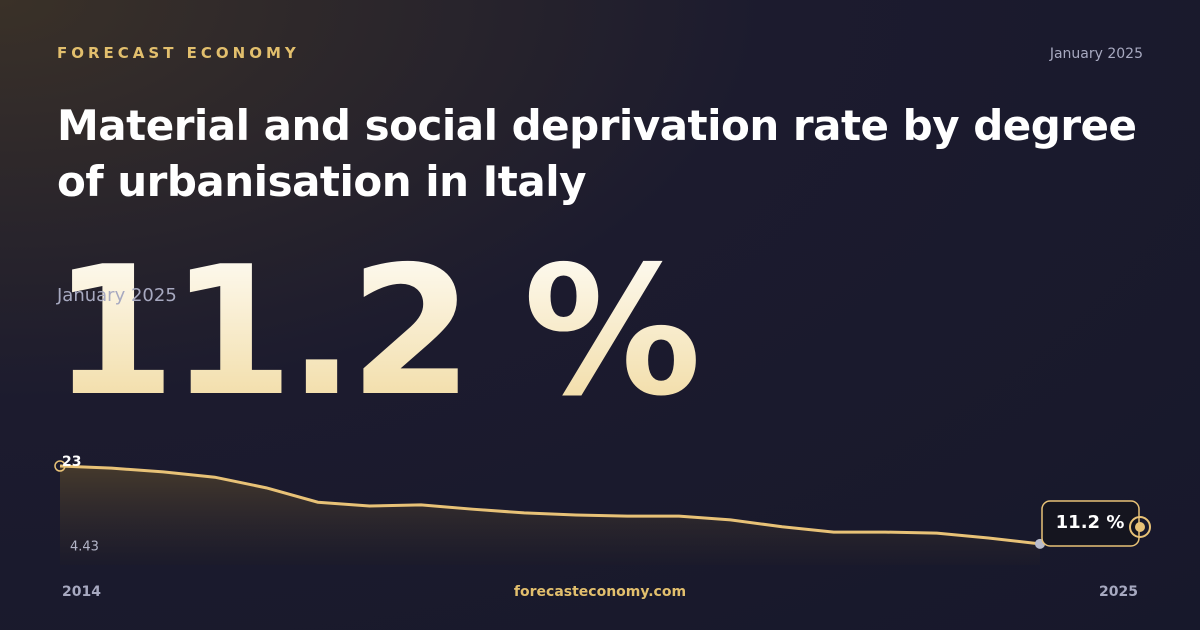  What do you see at coordinates (81, 592) in the screenshot?
I see `x-tick-label: 2014` at bounding box center [81, 592].